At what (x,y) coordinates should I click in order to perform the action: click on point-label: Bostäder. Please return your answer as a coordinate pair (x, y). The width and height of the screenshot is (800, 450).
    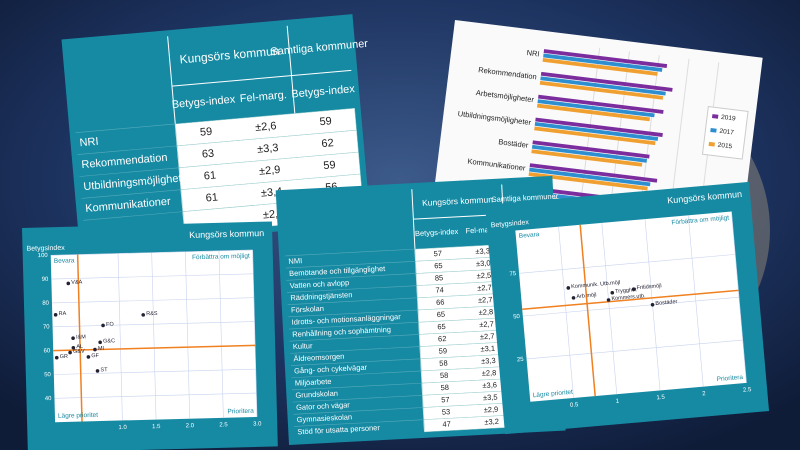
    Looking at the image, I should click on (666, 303).